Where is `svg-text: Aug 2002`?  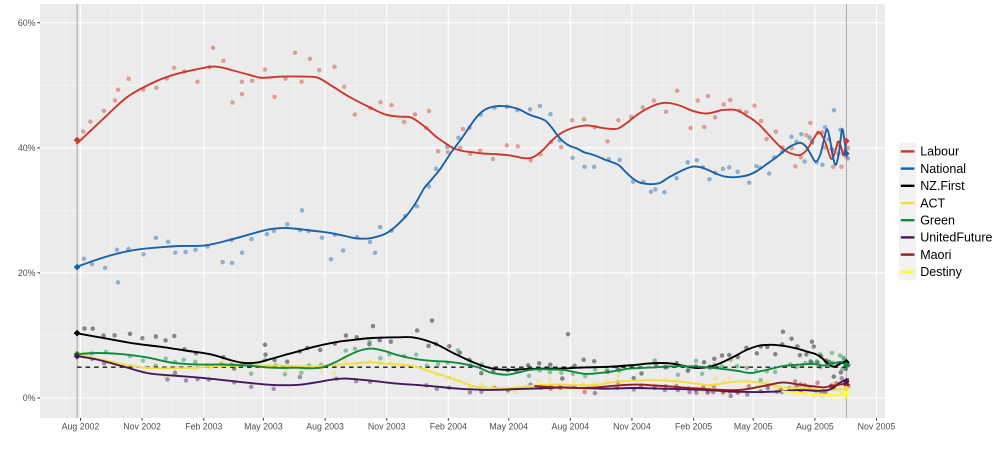
svg-text: Aug 2002 is located at coordinates (81, 427).